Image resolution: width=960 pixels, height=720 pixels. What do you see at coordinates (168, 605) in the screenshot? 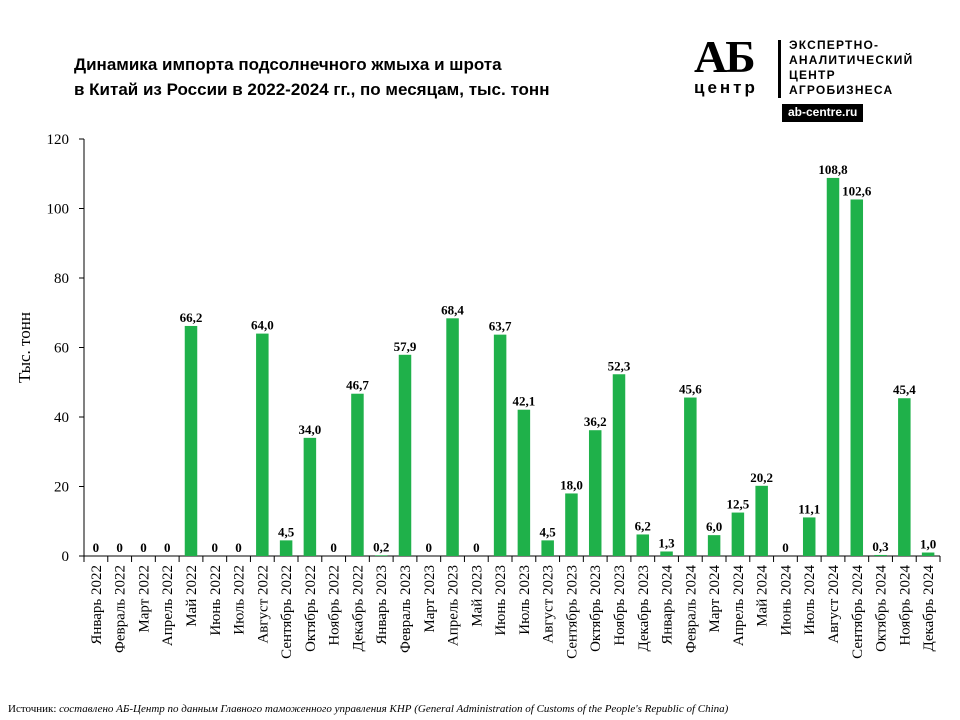
I see `category-label: Апрель 2022` at bounding box center [168, 605].